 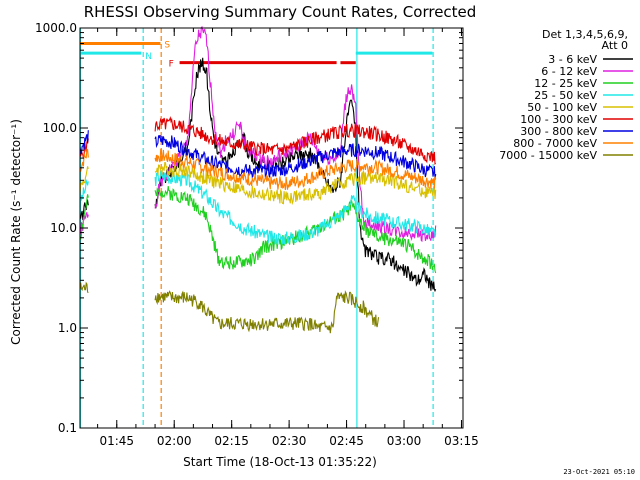 What do you see at coordinates (569, 71) in the screenshot?
I see `legend-label-1: 6 - 12 keV` at bounding box center [569, 71].